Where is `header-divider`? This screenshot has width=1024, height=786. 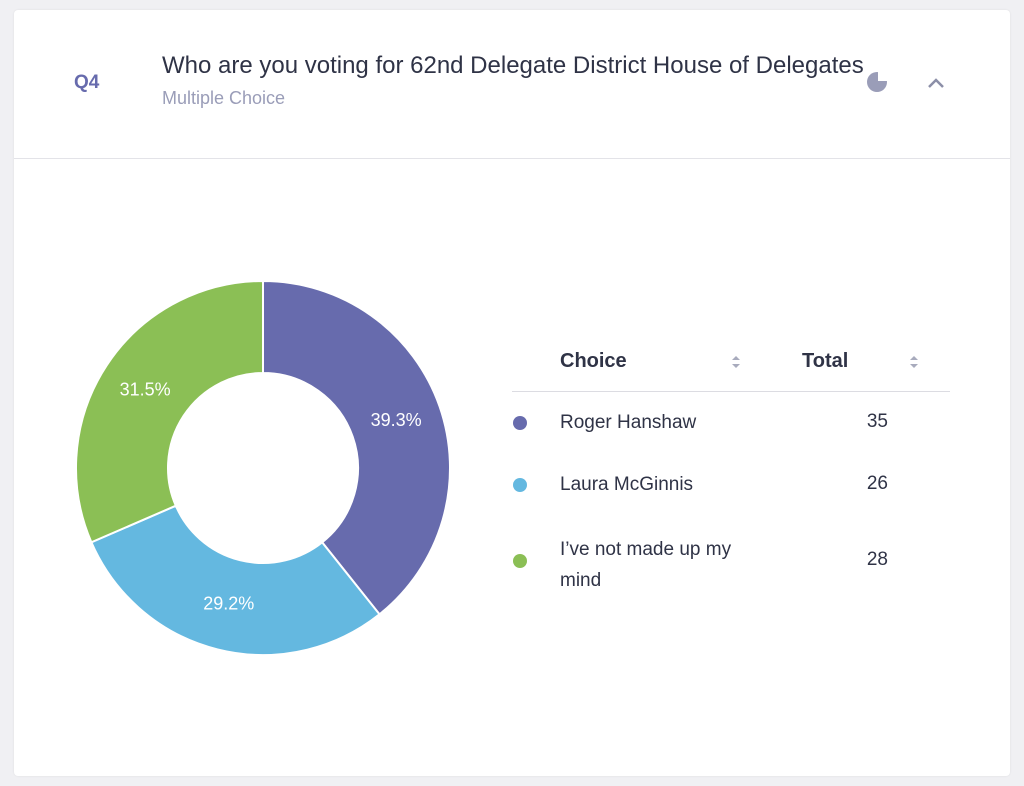
header-divider is located at coordinates (512, 158).